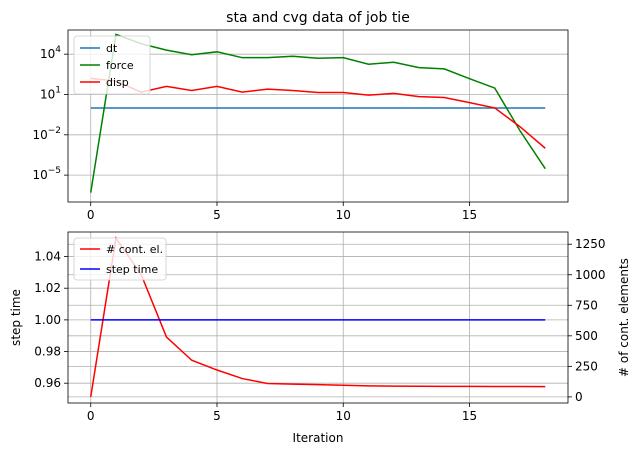  I want to click on bottom-left-y-ticks: 0.96 0.98 1.00 1.02 1.04, so click(51, 320).